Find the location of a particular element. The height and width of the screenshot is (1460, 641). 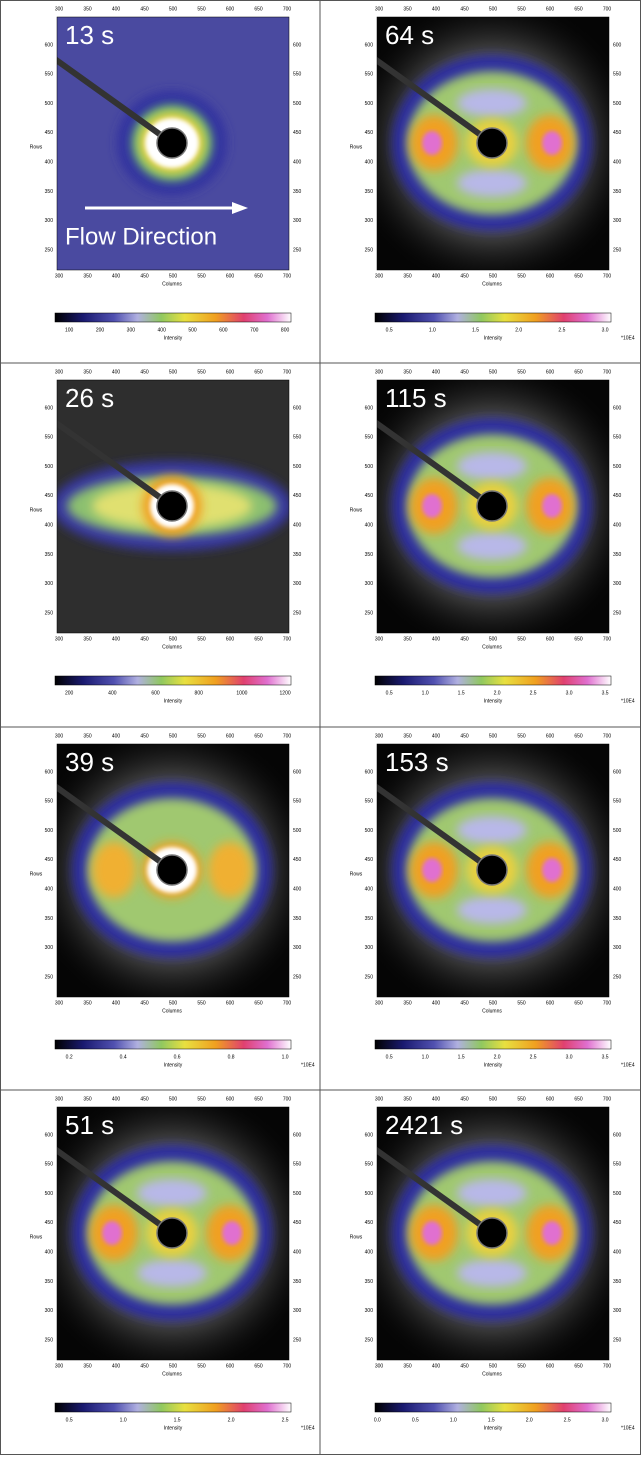

colorbar-tick-label: 0.6 is located at coordinates (177, 1057).